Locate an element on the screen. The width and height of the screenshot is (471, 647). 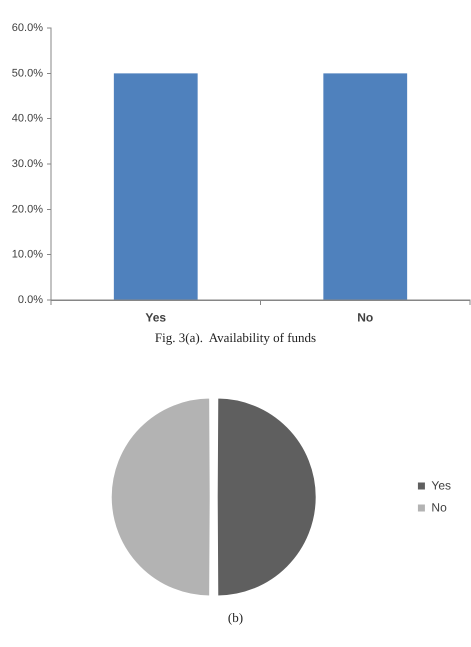
text: (b) is located at coordinates (235, 618).